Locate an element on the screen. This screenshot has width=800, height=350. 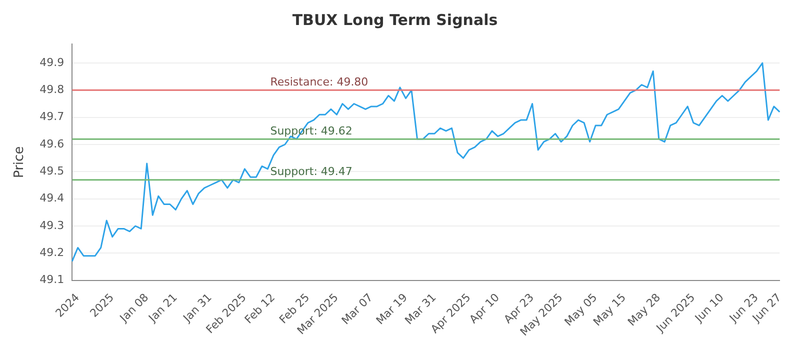
ref-line-label: Support: 49.47 is located at coordinates (311, 171).